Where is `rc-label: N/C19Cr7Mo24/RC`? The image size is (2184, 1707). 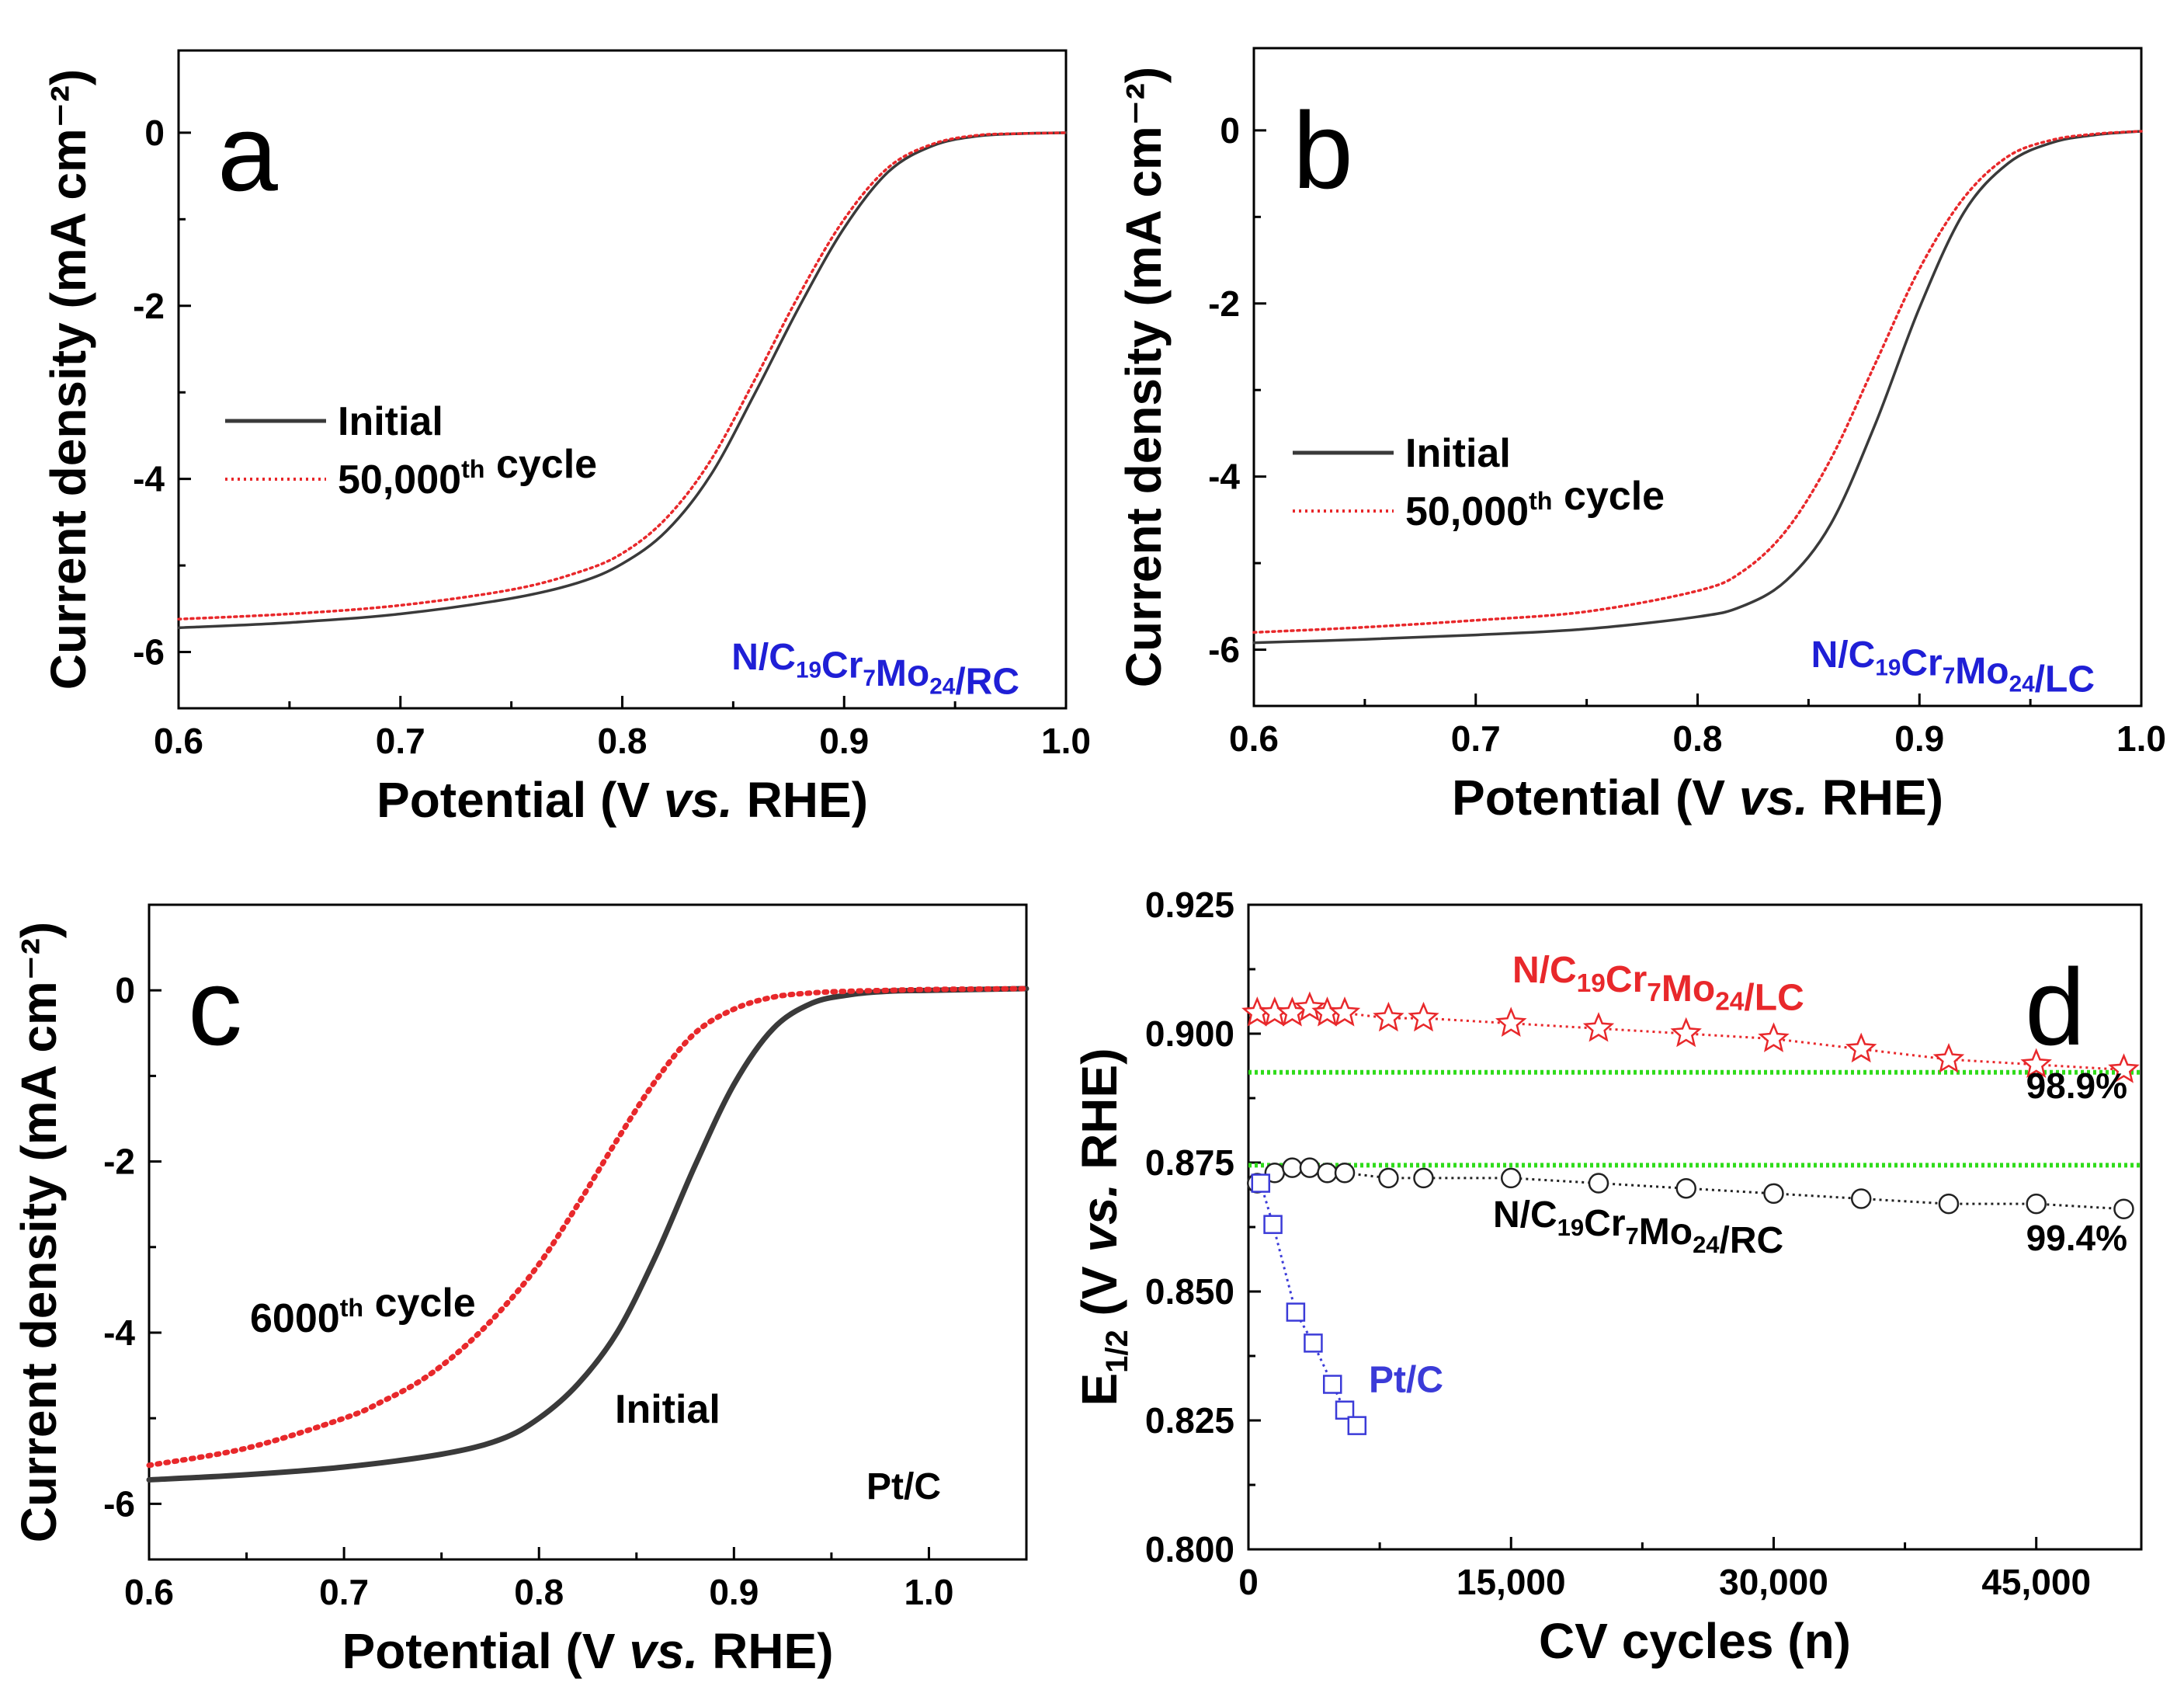 rc-label: N/C19Cr7Mo24/RC is located at coordinates (1638, 1227).